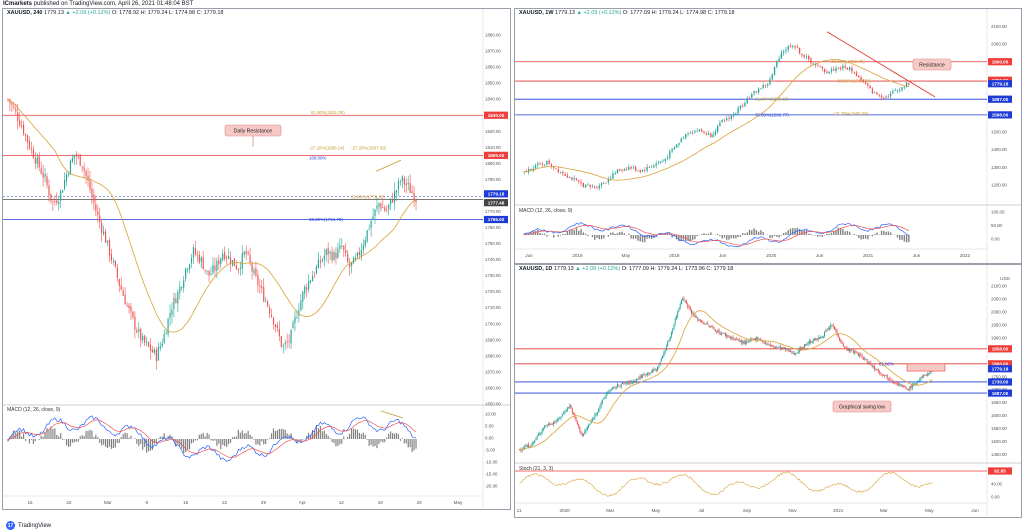  Describe the element at coordinates (848, 61) in the screenshot. I see `fib-label: 38.20%(1760.79)` at that location.